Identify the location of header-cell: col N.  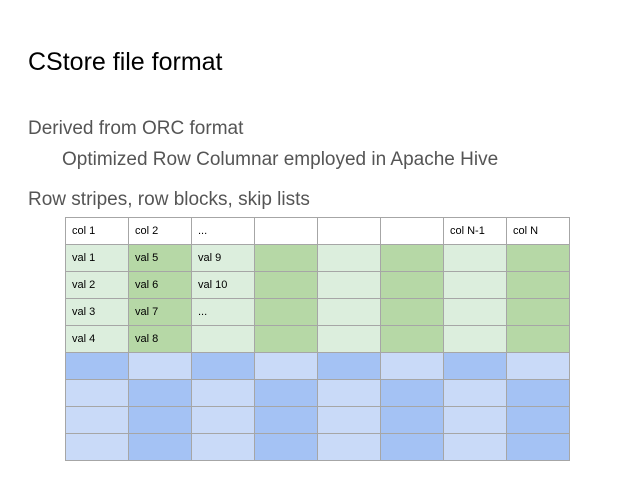
(538, 231).